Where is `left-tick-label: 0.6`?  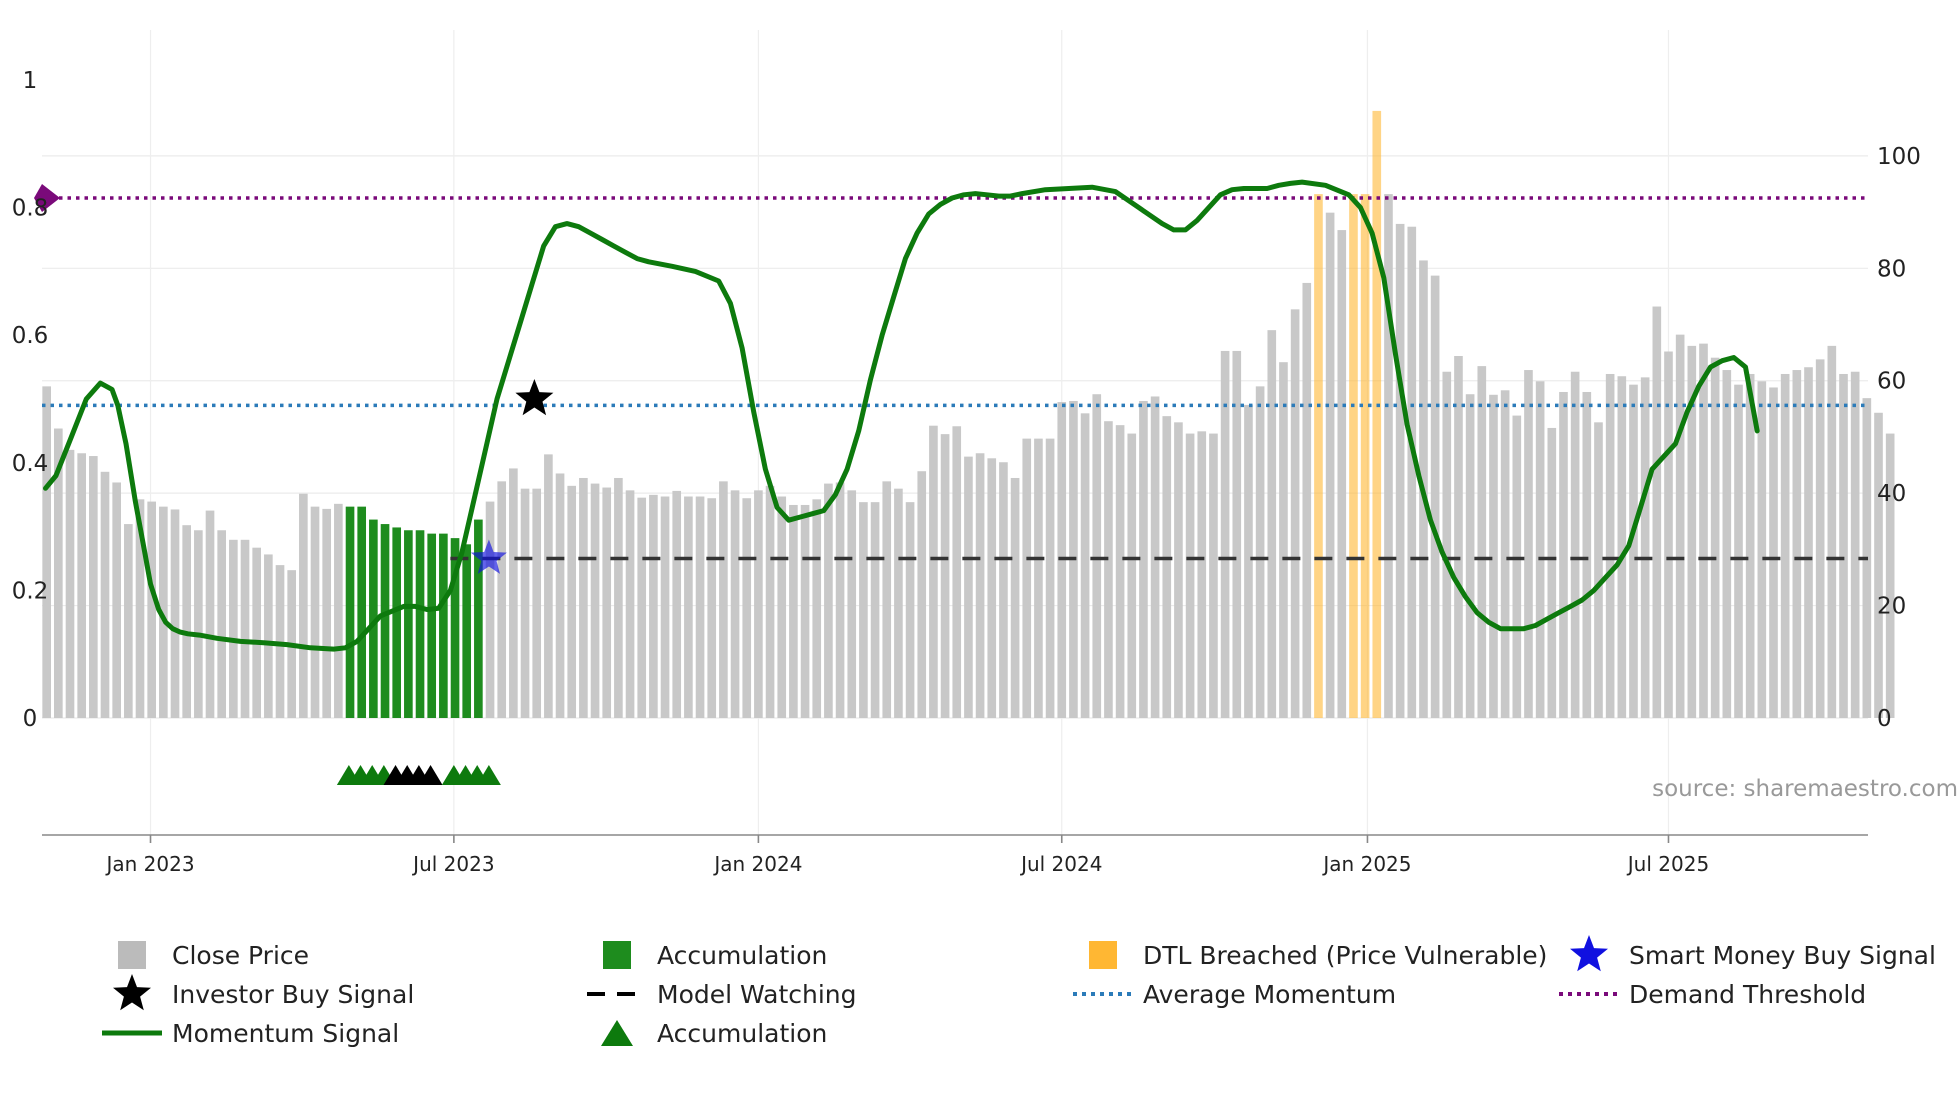 left-tick-label: 0.6 is located at coordinates (30, 336).